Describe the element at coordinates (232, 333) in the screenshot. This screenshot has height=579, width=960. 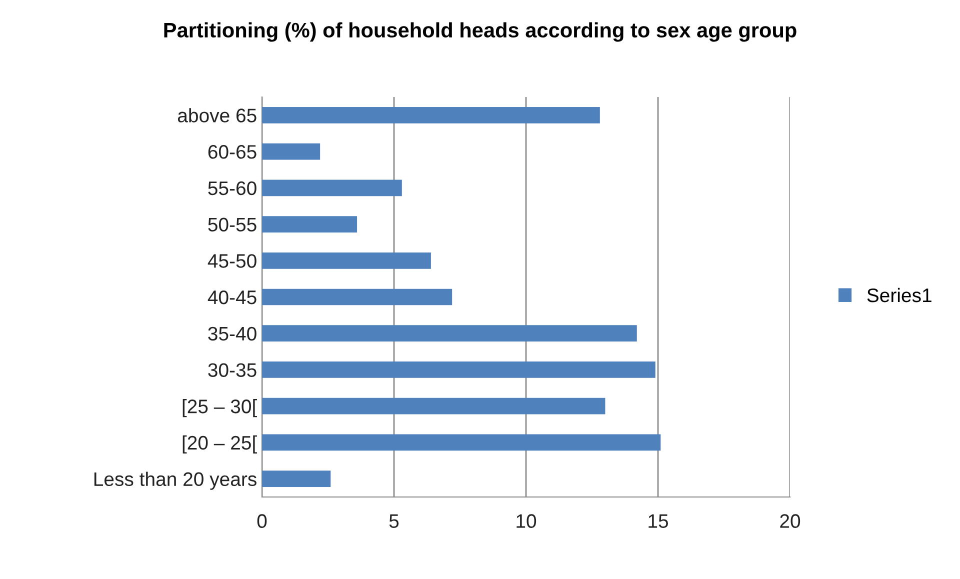
I see `y-tick-label: 35-40` at that location.